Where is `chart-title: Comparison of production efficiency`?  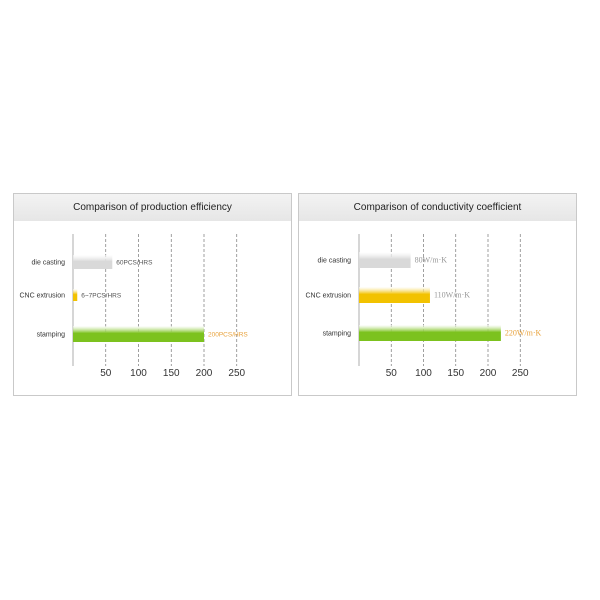 chart-title: Comparison of production efficiency is located at coordinates (152, 207).